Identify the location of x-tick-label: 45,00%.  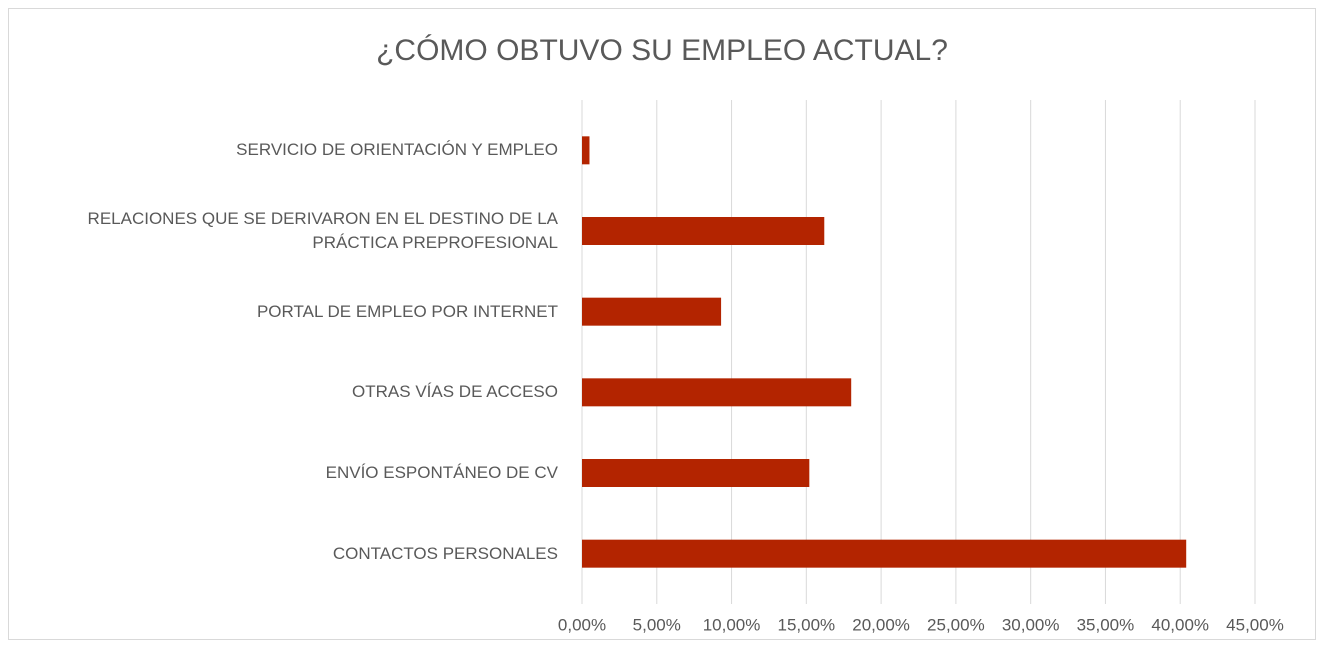
(1255, 624).